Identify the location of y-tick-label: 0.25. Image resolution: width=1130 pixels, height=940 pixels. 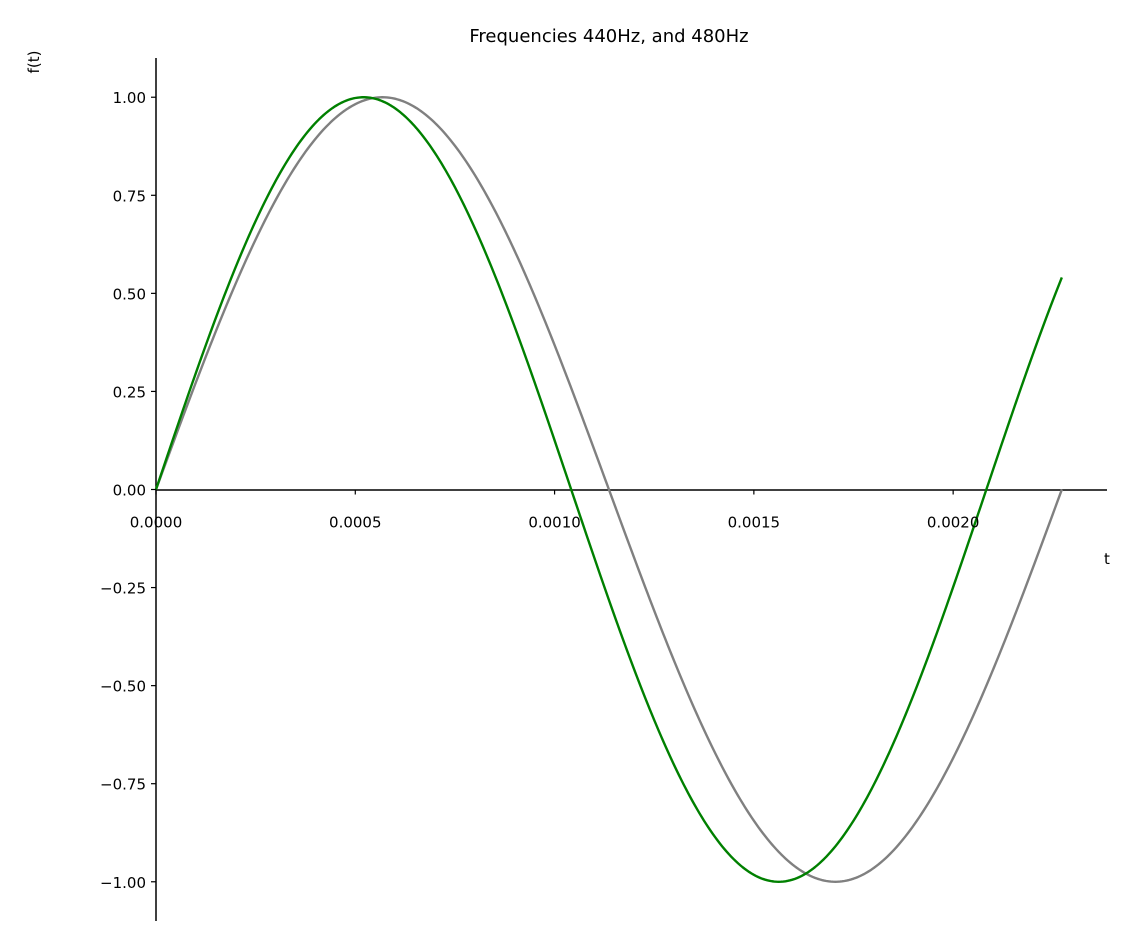
(129, 392).